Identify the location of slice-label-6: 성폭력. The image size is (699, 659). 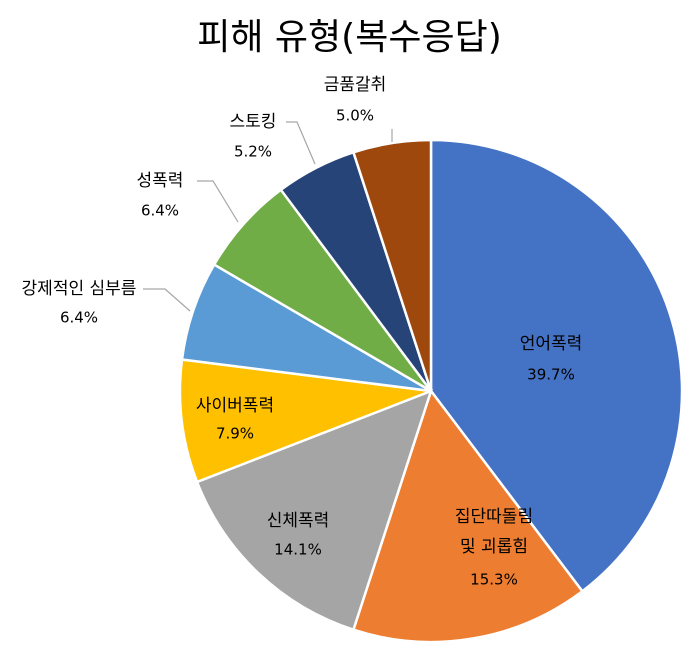
(160, 181).